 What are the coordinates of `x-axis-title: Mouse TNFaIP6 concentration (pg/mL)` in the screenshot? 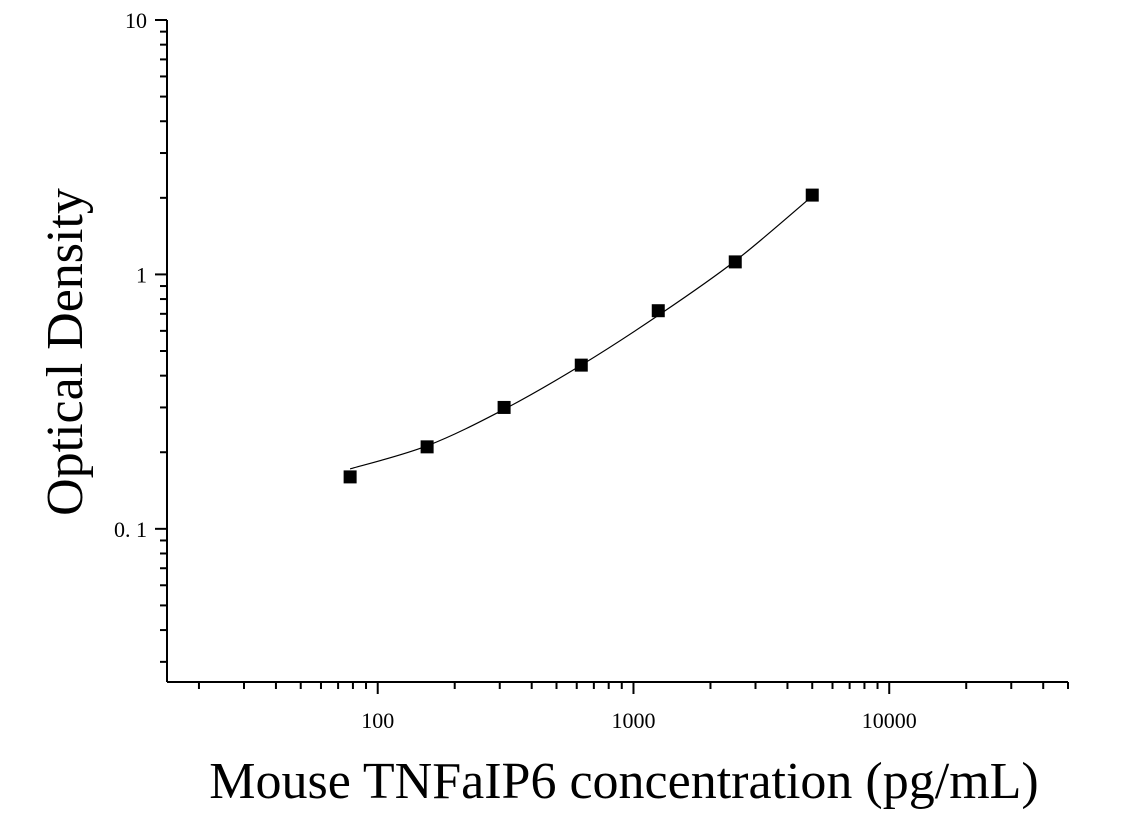 It's located at (623, 781).